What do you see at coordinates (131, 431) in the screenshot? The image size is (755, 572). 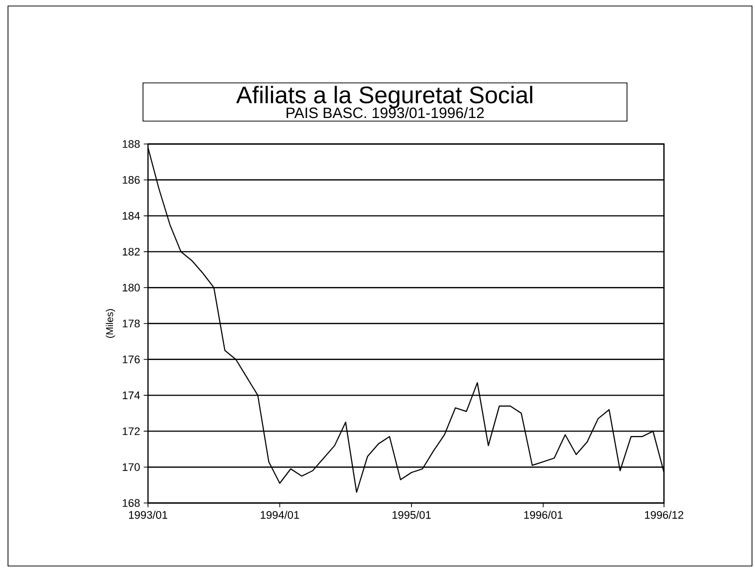 I see `y-tick-label: 172` at bounding box center [131, 431].